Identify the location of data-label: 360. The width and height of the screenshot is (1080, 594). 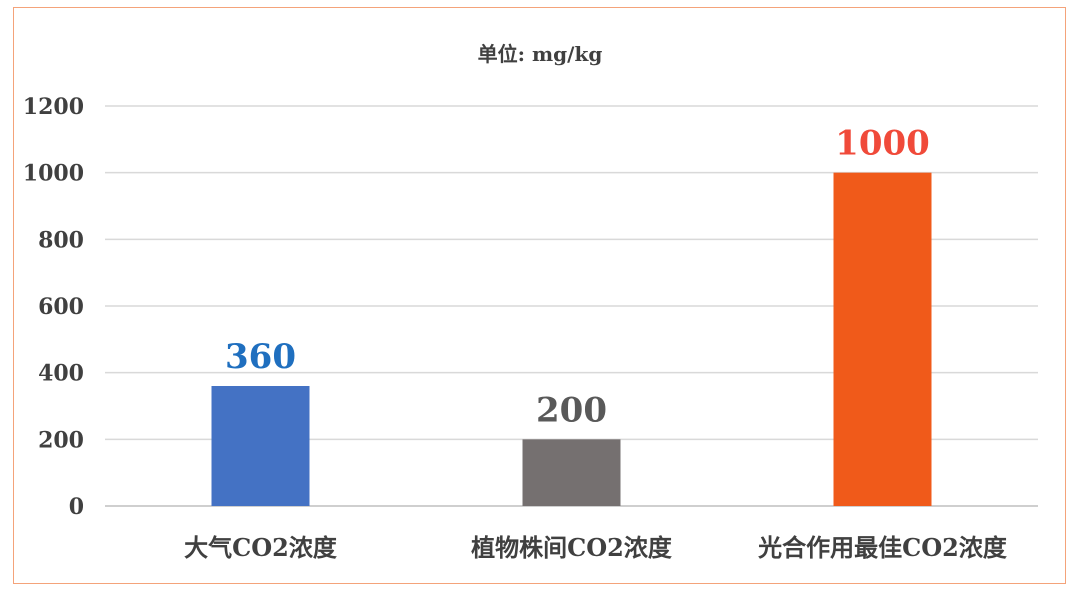
(260, 357).